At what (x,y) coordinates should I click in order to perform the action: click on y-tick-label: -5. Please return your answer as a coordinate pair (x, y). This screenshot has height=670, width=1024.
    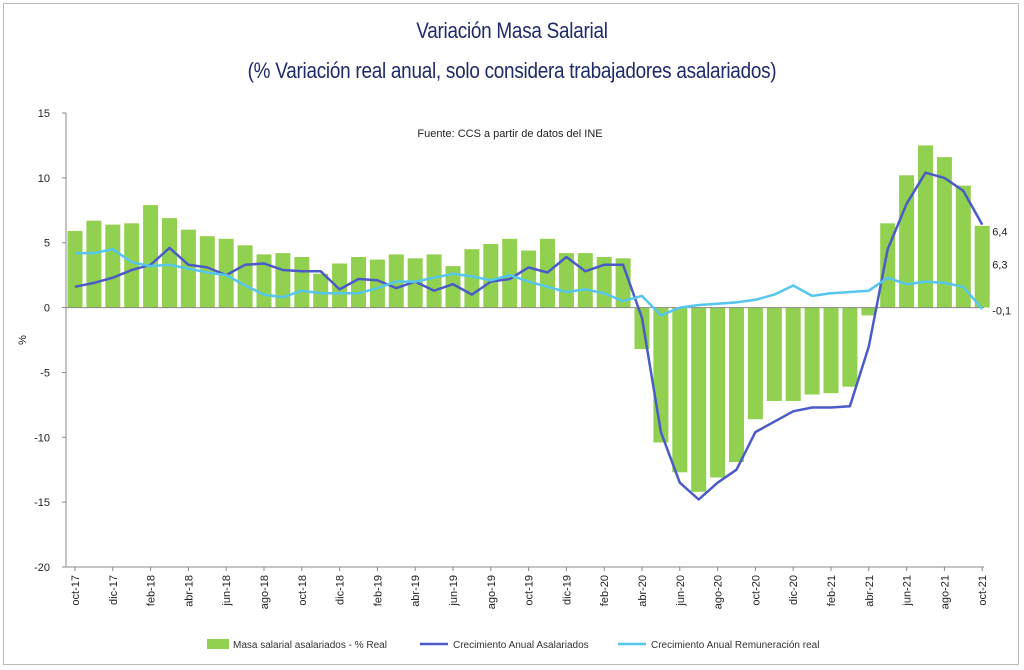
    Looking at the image, I should click on (45, 373).